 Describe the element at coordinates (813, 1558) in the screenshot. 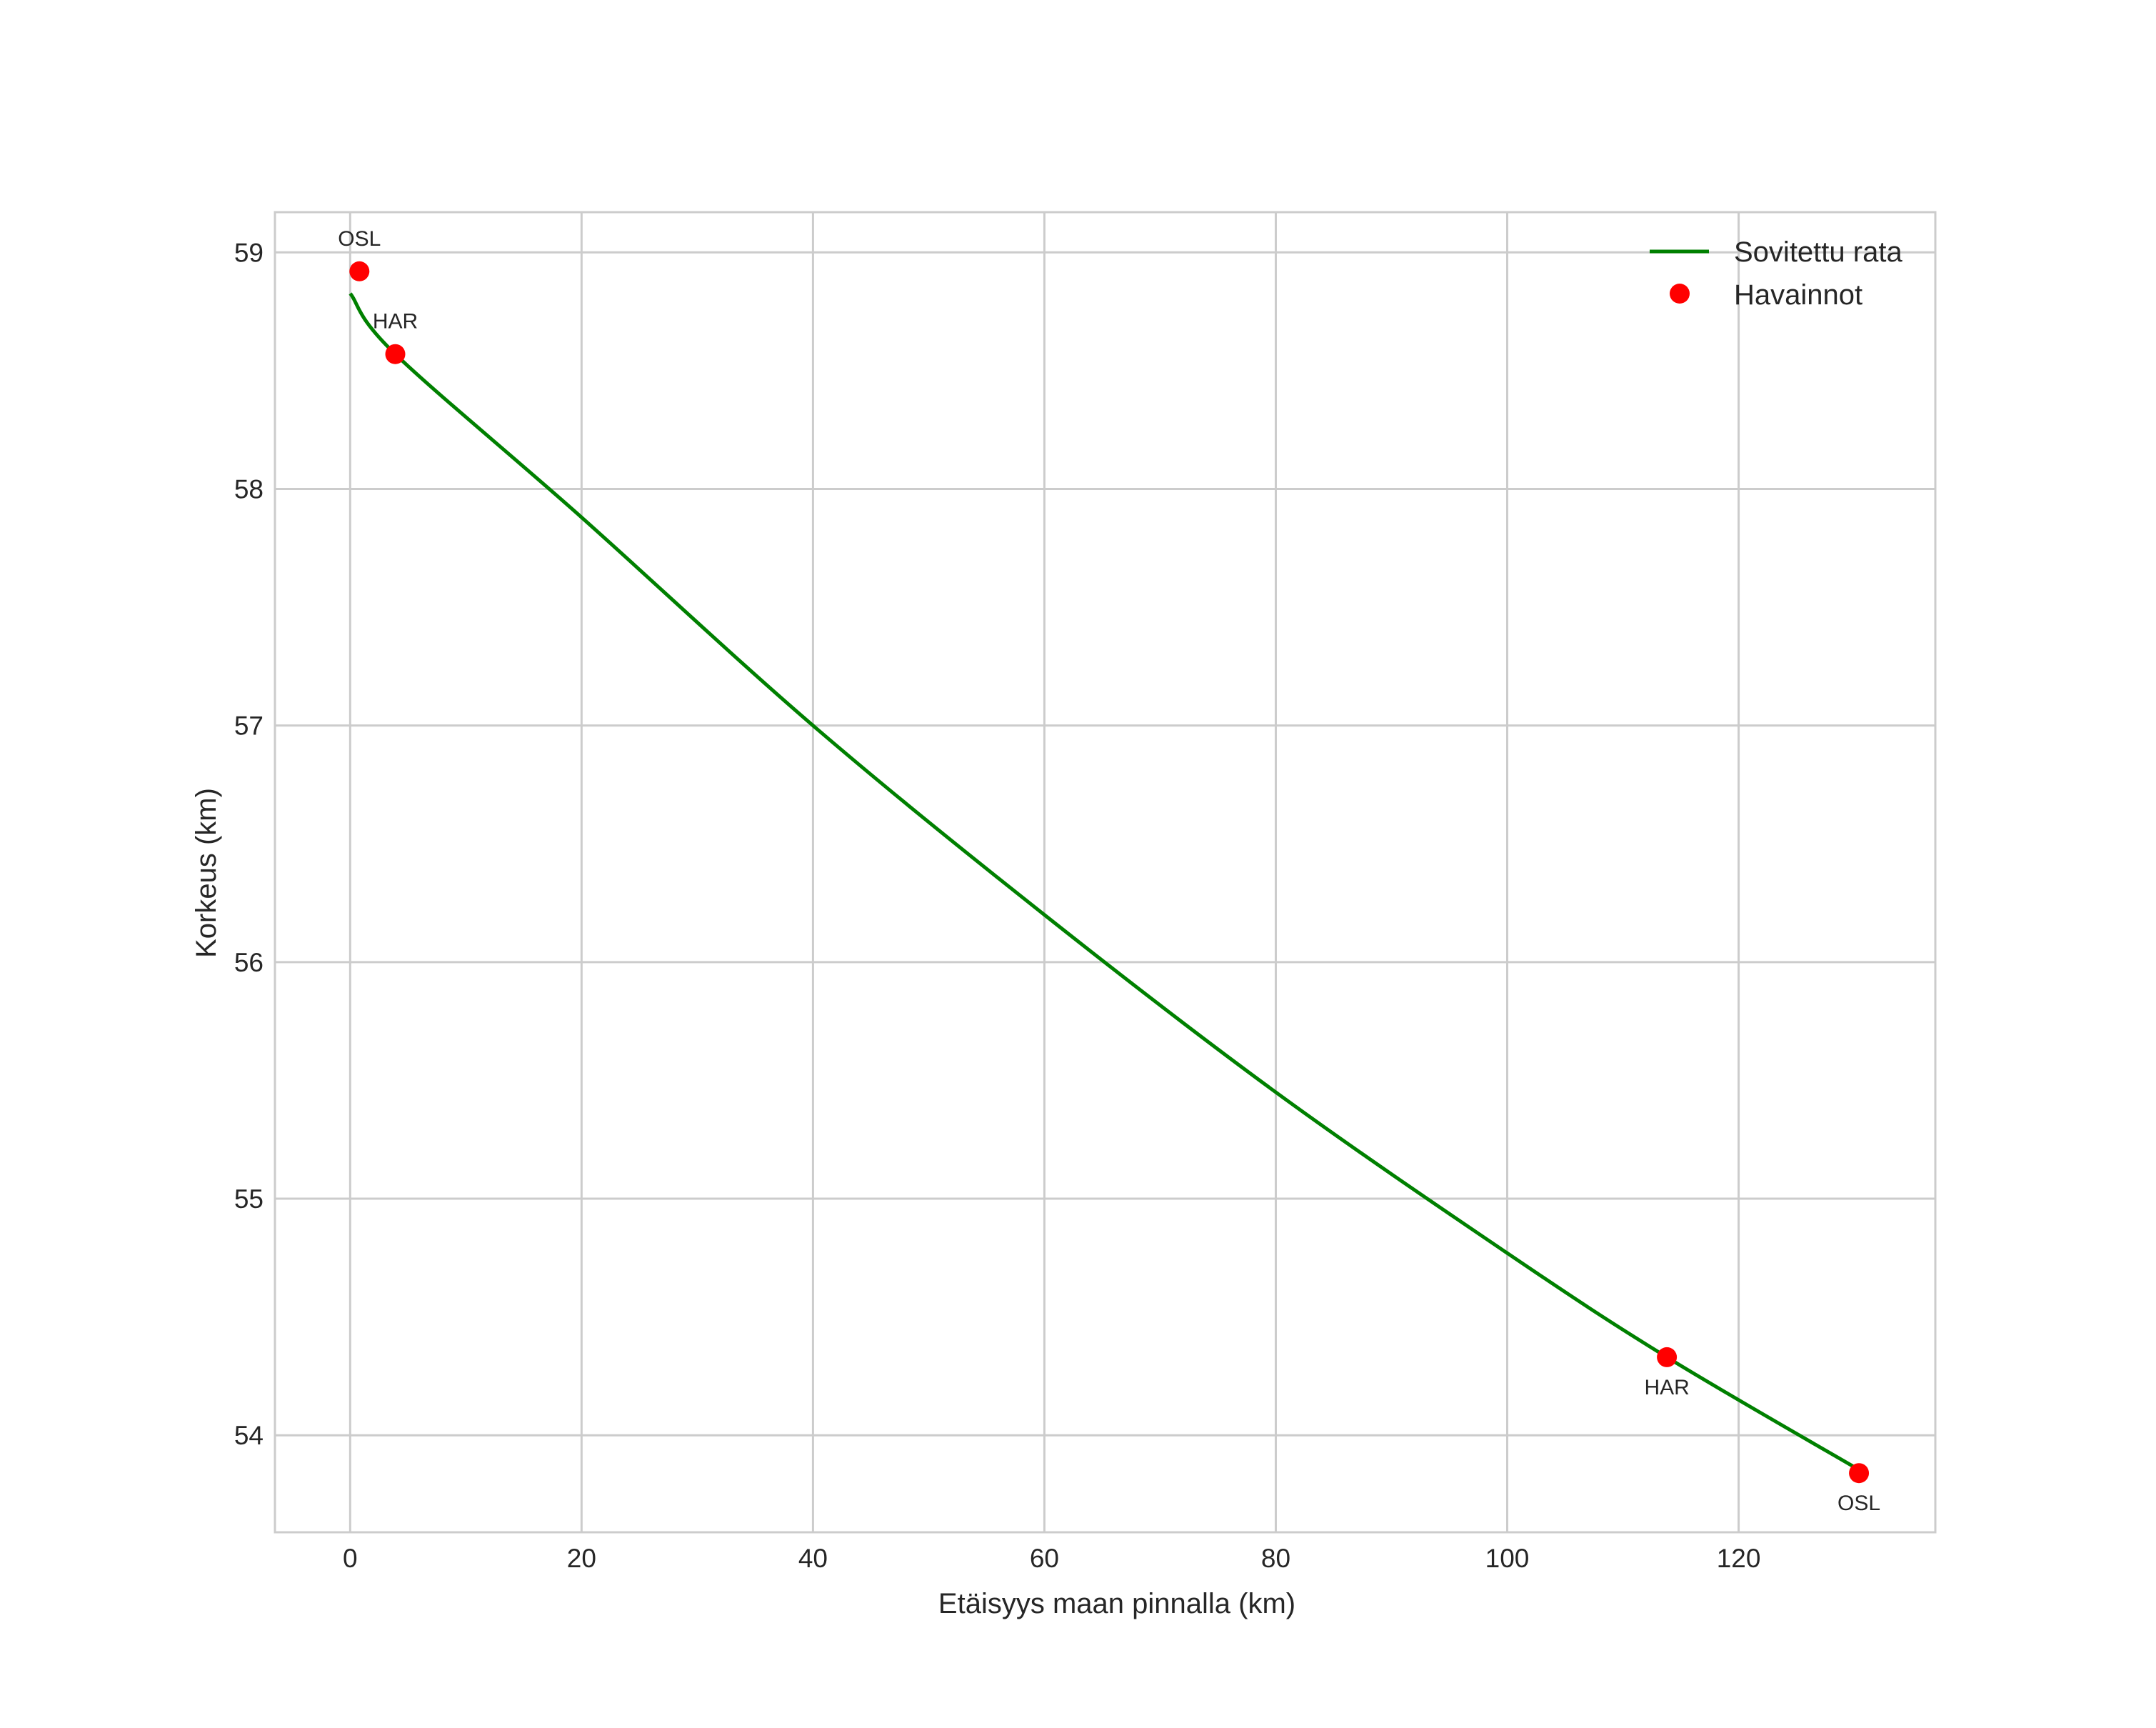

I see `x-tick-label: 40` at that location.